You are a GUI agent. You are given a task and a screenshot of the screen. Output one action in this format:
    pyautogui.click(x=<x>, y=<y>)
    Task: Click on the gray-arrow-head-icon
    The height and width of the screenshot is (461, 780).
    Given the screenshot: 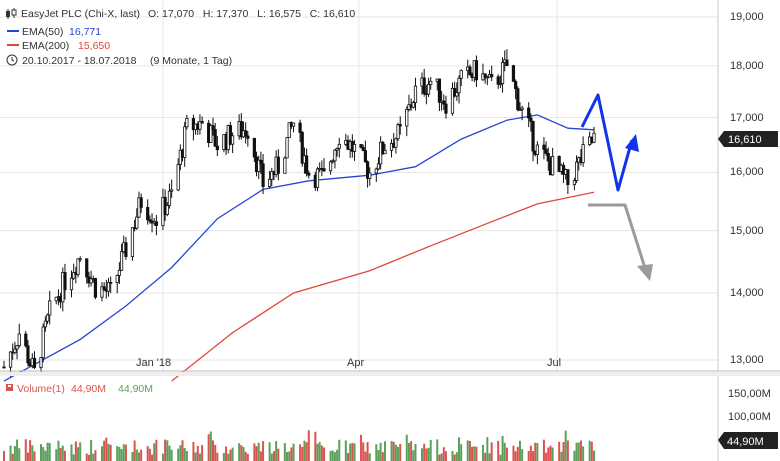 What is the action you would take?
    pyautogui.click(x=645, y=272)
    